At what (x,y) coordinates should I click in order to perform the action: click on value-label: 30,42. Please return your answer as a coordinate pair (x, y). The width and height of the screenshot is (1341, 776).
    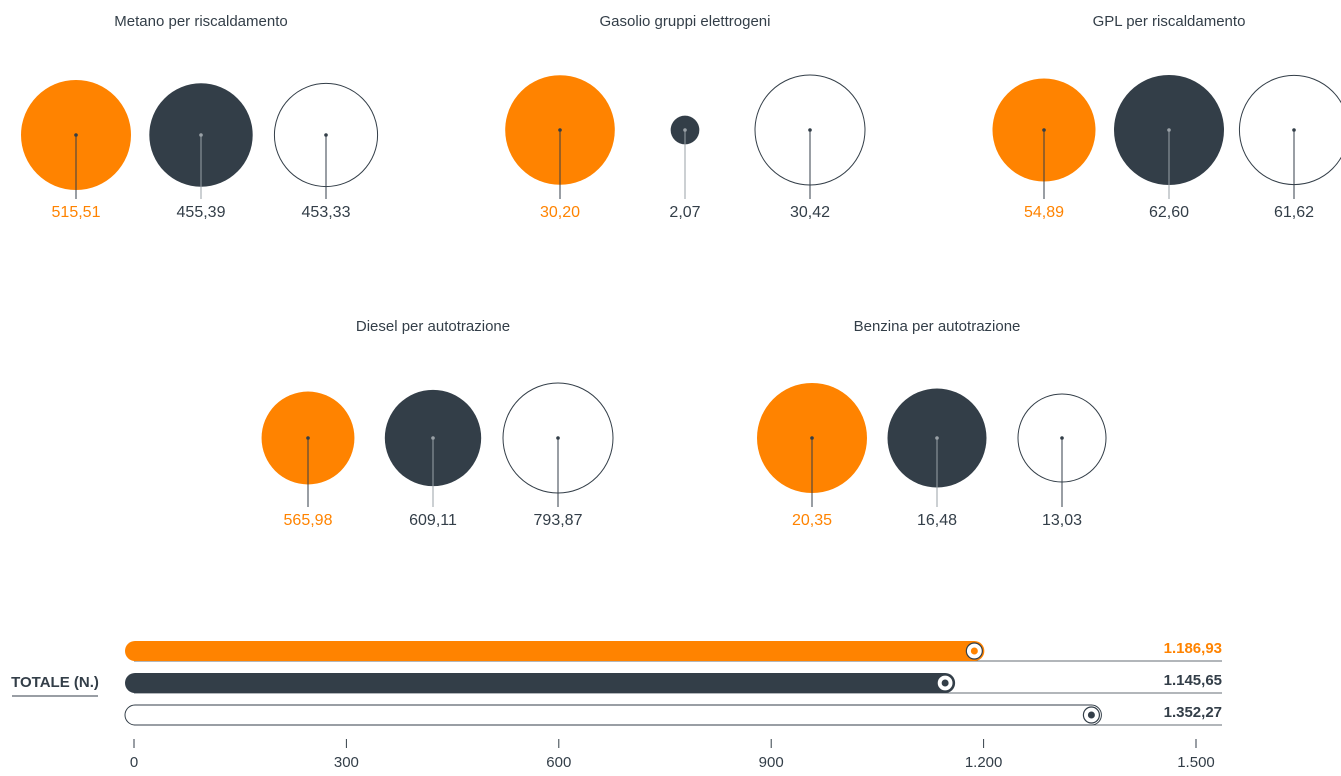
    Looking at the image, I should click on (810, 212).